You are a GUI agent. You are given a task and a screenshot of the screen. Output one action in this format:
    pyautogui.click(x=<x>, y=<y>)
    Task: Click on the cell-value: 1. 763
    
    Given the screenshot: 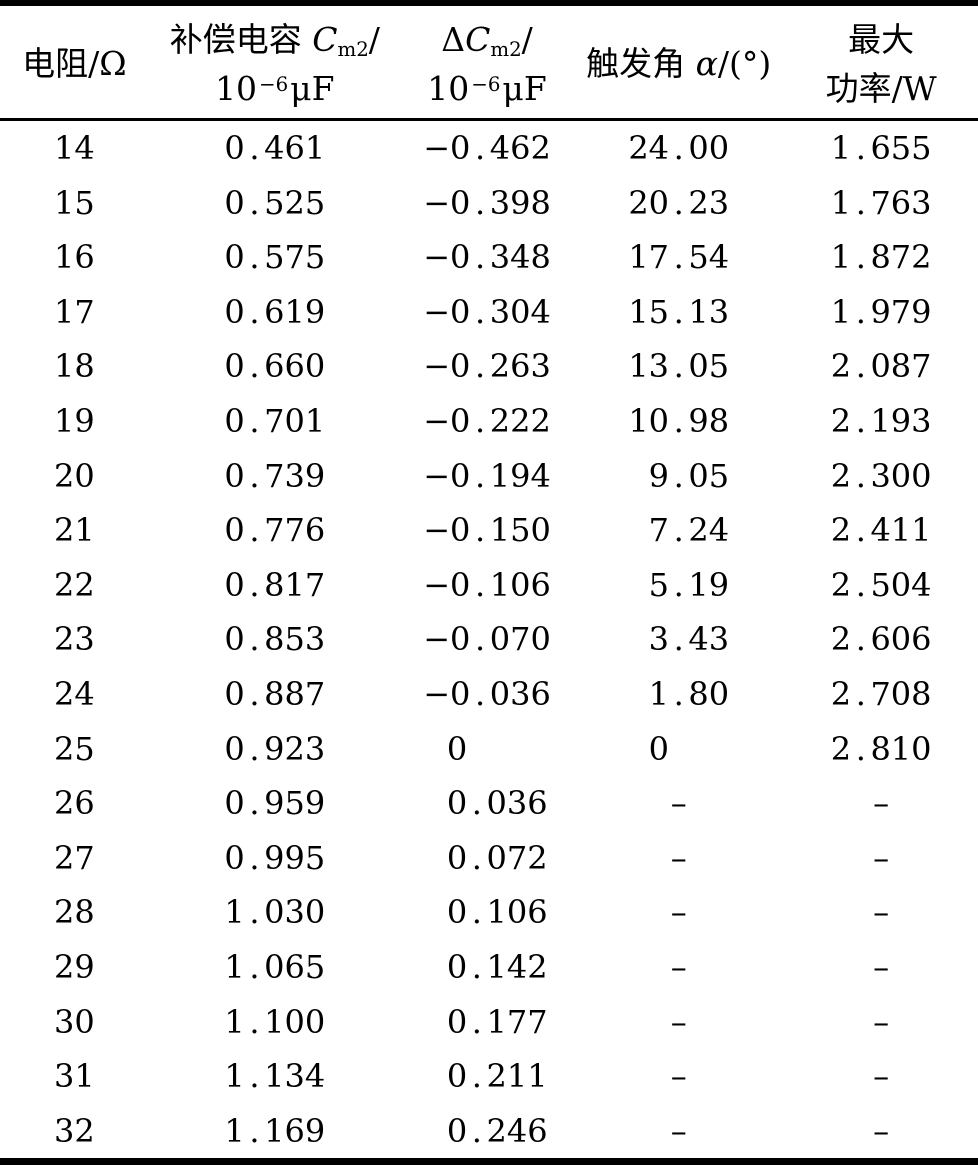 What is the action you would take?
    pyautogui.click(x=881, y=203)
    